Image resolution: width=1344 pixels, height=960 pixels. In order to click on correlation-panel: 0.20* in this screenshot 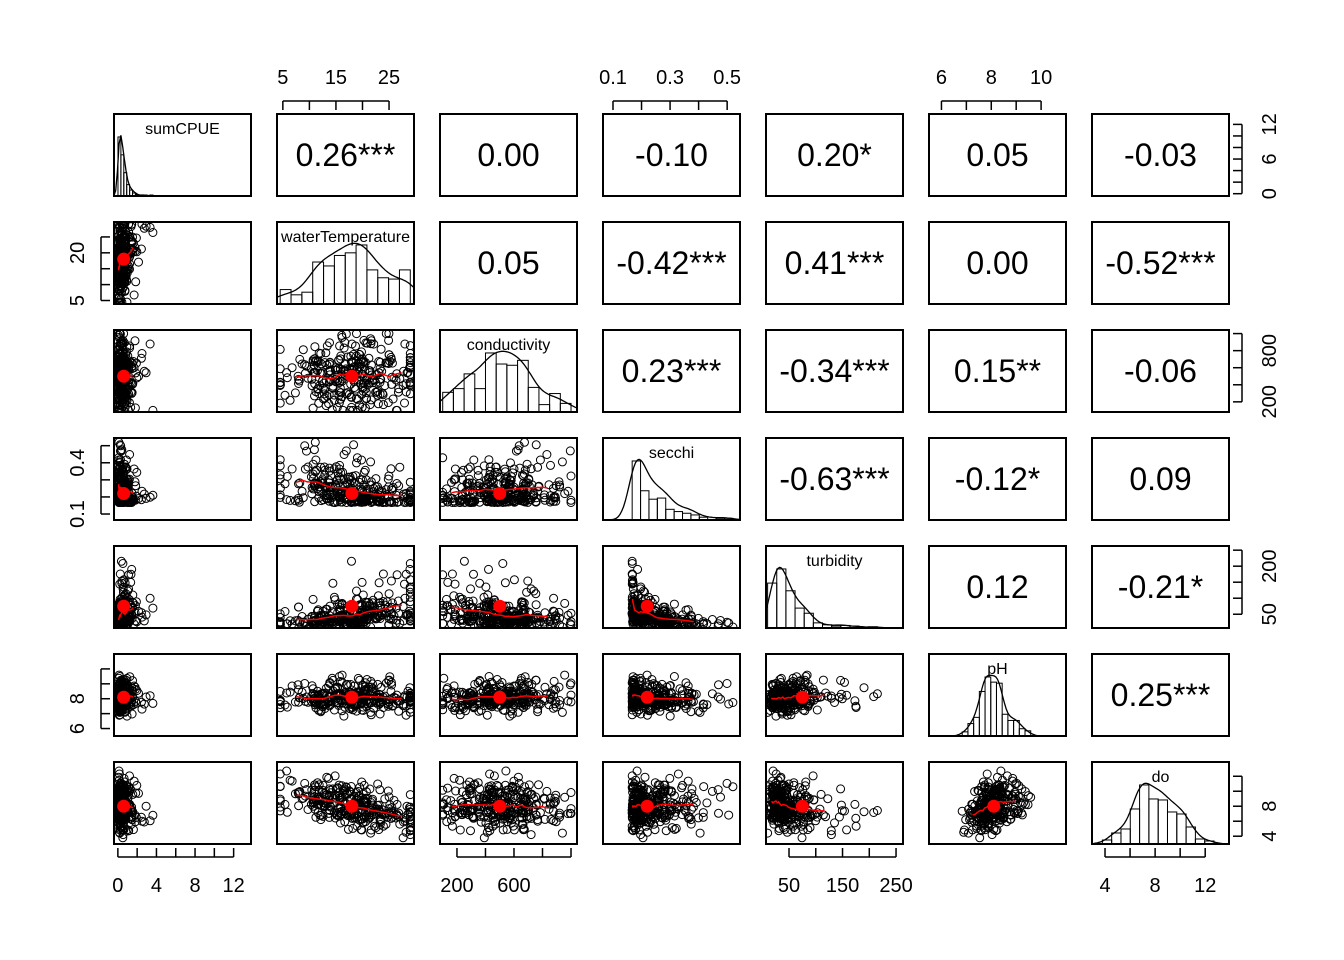, I will do `click(834, 155)`.